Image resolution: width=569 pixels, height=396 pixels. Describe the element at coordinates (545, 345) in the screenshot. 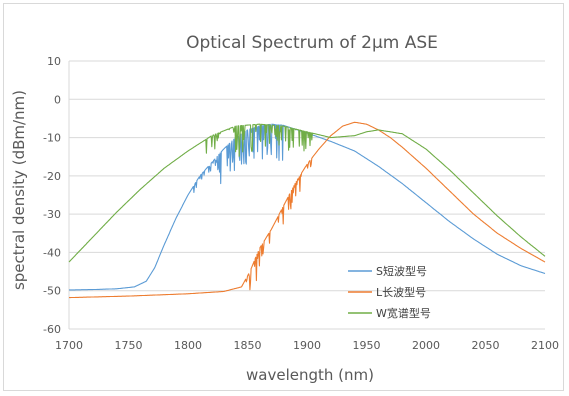

I see `x-tick-label: 2100` at that location.